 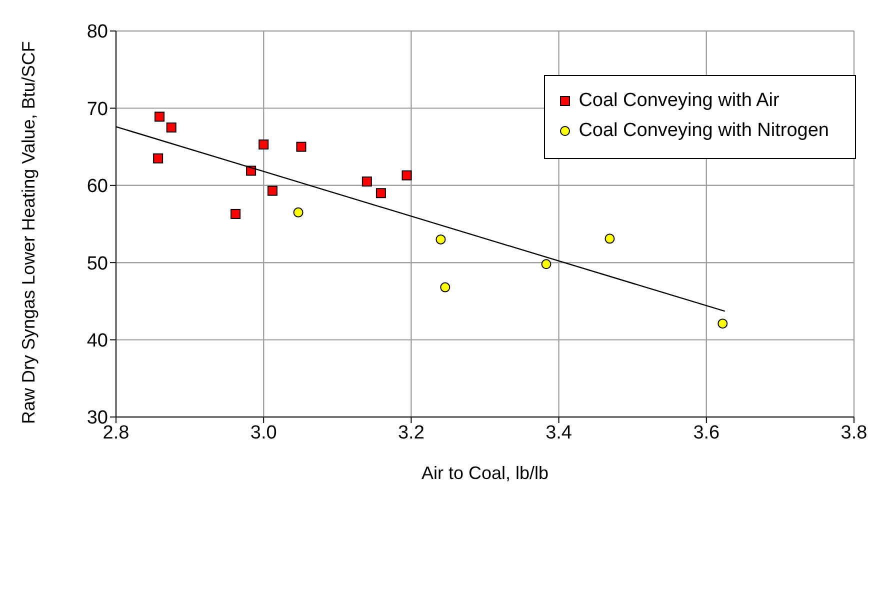 I want to click on y-tick-label: 80, so click(x=97, y=32).